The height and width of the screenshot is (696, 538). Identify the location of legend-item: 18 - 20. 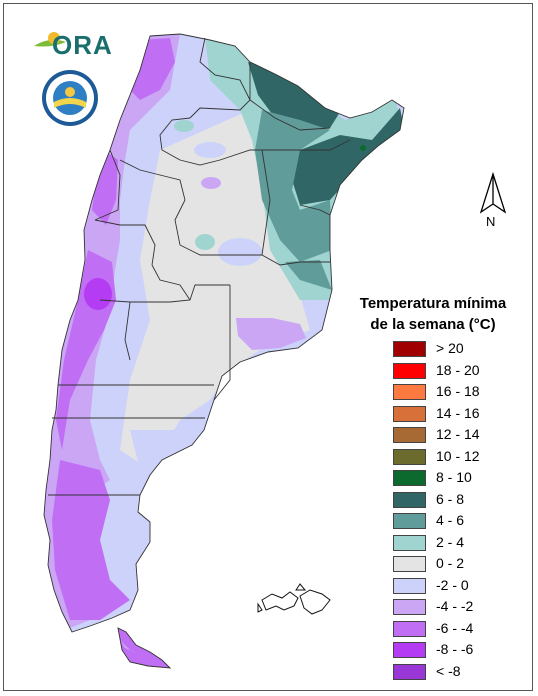
(458, 371).